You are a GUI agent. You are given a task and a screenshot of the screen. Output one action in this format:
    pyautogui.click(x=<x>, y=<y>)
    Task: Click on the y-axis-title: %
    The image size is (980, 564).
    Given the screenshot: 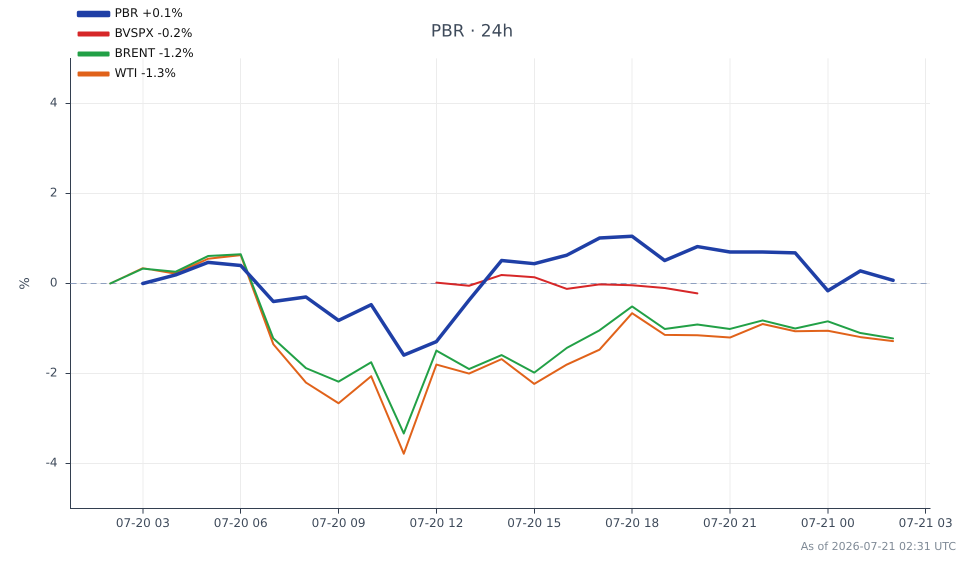 What is the action you would take?
    pyautogui.click(x=26, y=283)
    